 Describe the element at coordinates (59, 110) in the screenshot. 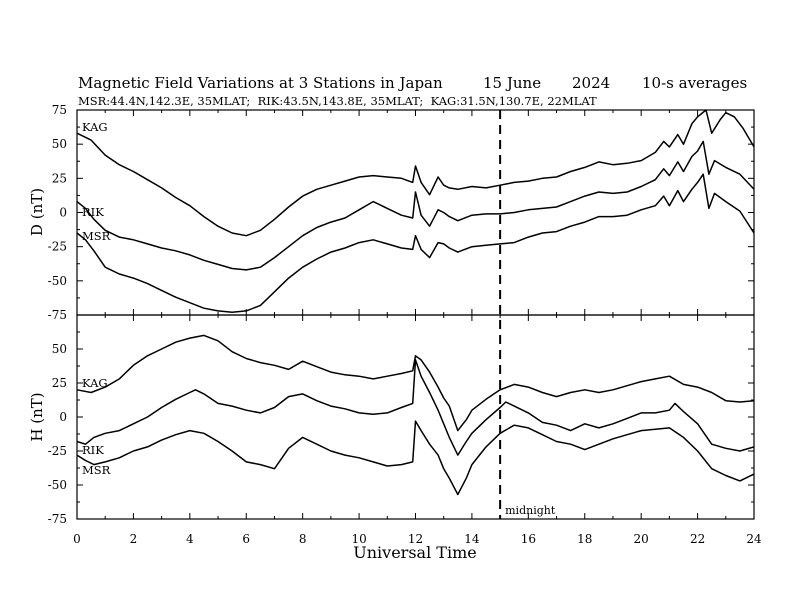

I see `y-tick-label: 75` at that location.